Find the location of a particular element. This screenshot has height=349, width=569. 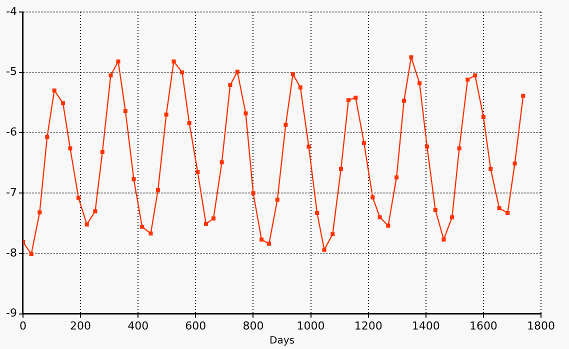

x-tick-label: 1000 is located at coordinates (310, 325).